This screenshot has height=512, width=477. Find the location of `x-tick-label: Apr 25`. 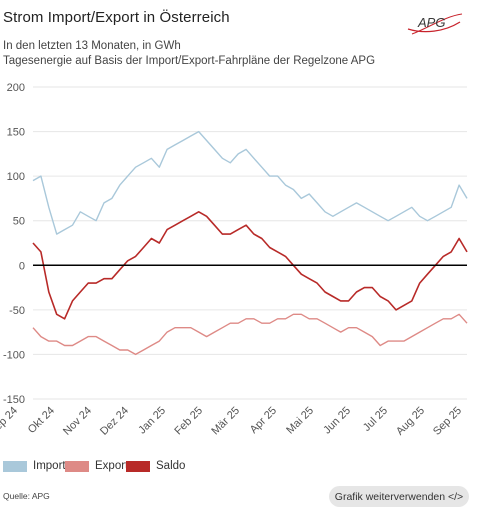

x-tick-label: Apr 25 is located at coordinates (263, 420).